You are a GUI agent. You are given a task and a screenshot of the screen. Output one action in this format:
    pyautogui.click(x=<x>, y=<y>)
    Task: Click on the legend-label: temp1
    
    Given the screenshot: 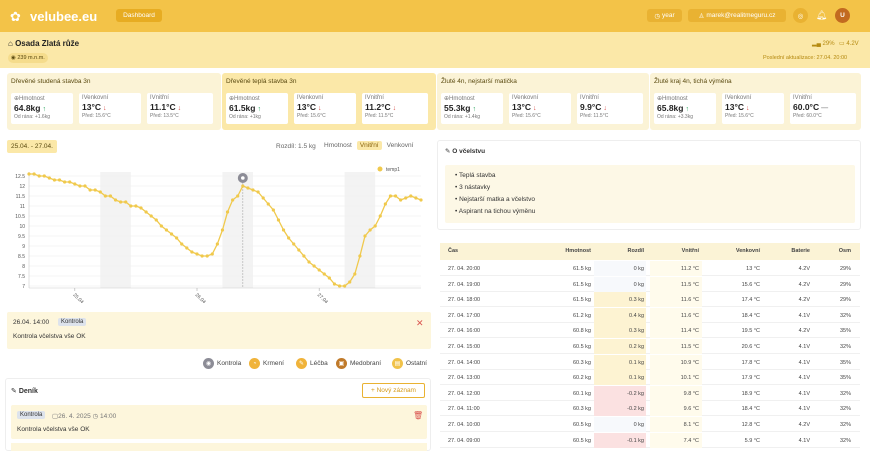 What is the action you would take?
    pyautogui.click(x=393, y=170)
    